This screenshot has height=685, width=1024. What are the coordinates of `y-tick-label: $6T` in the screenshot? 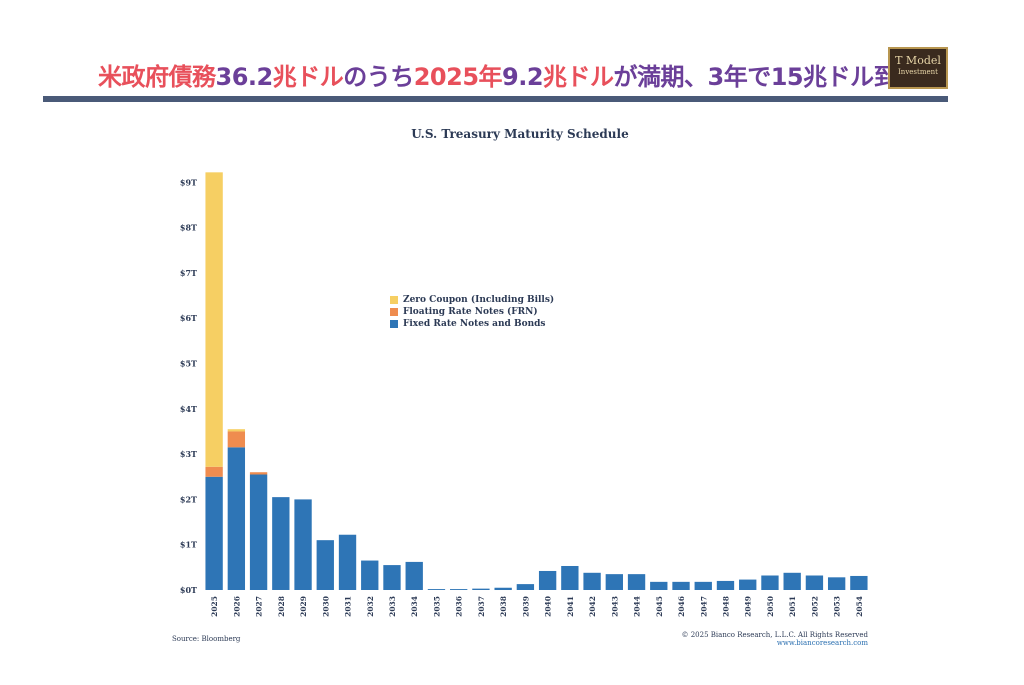 It's located at (188, 318).